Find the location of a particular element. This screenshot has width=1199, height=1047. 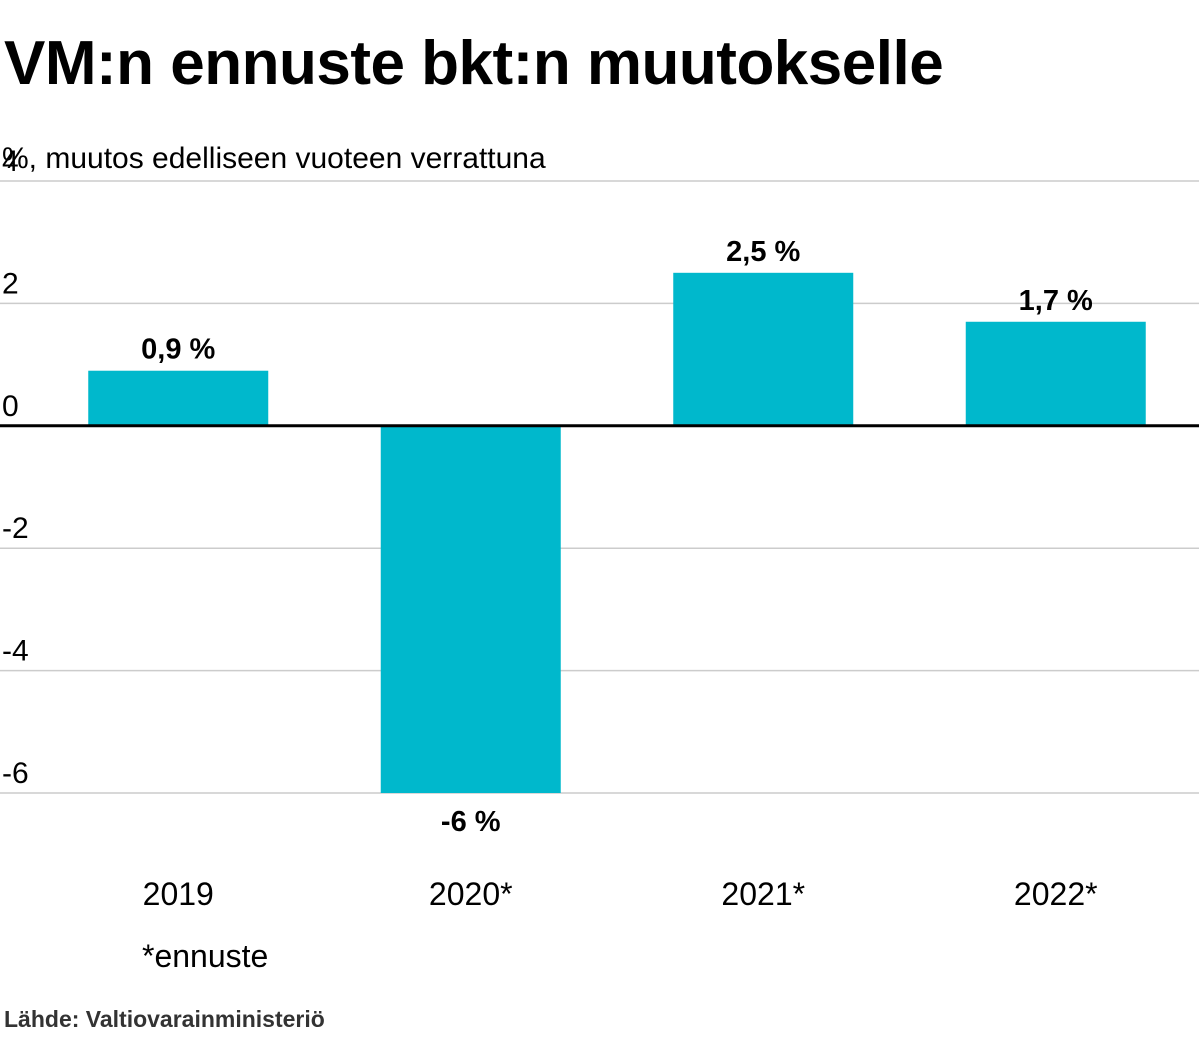

data-label: 0,9 % is located at coordinates (178, 350).